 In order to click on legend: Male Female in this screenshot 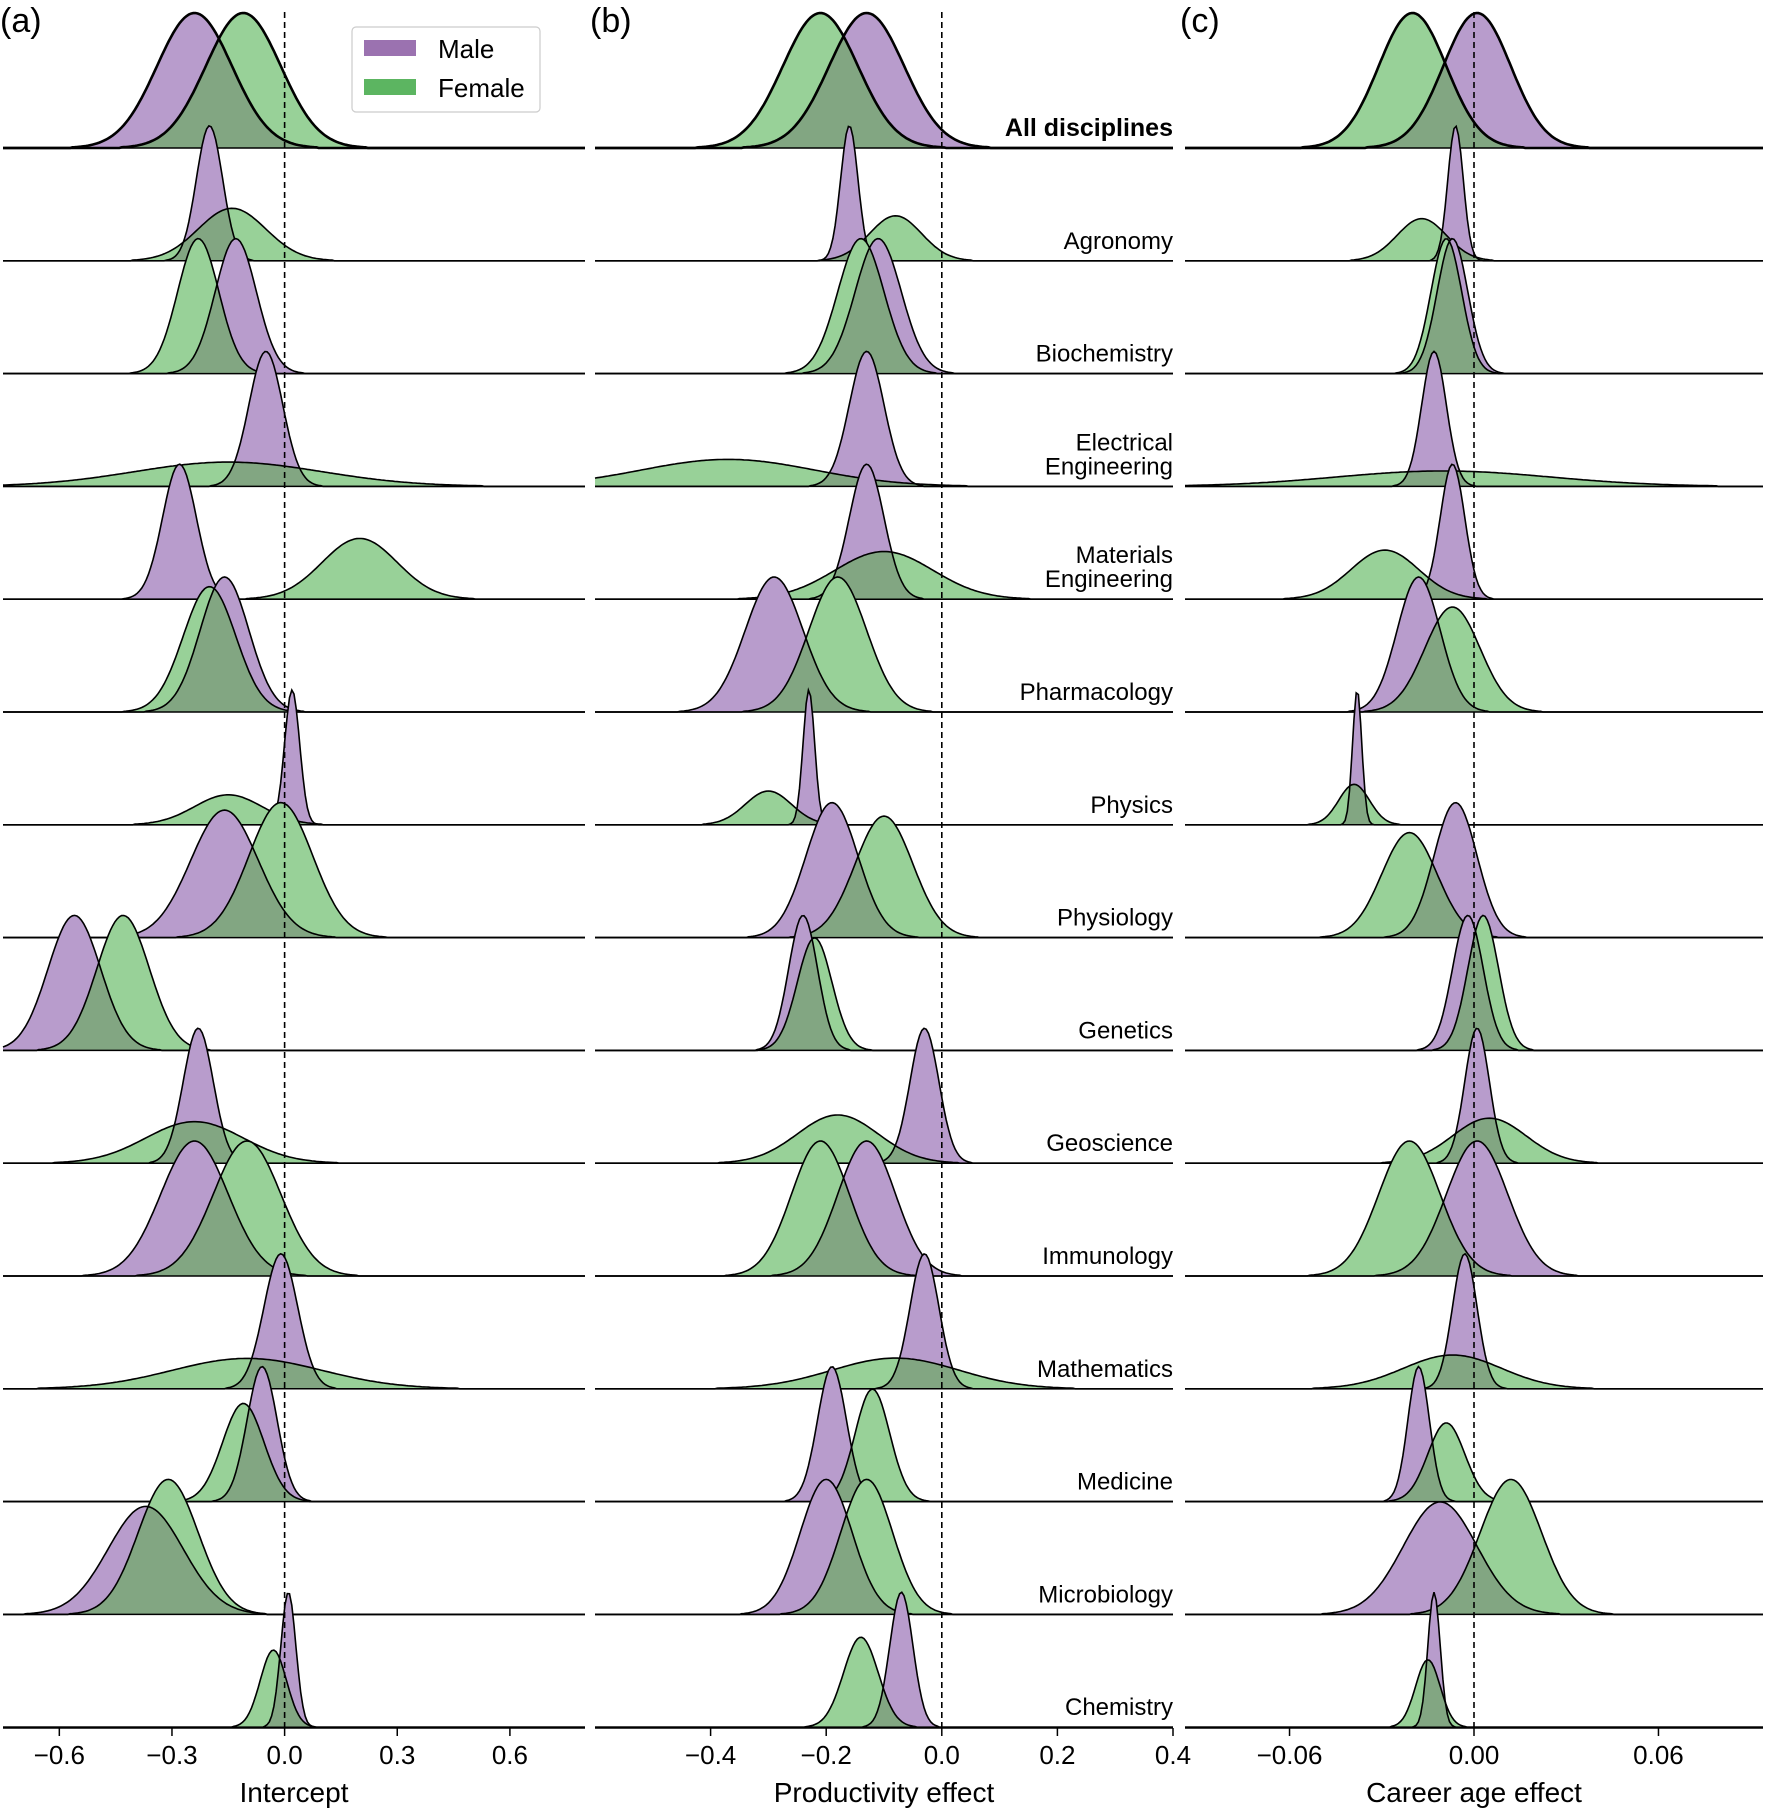, I will do `click(446, 69)`.